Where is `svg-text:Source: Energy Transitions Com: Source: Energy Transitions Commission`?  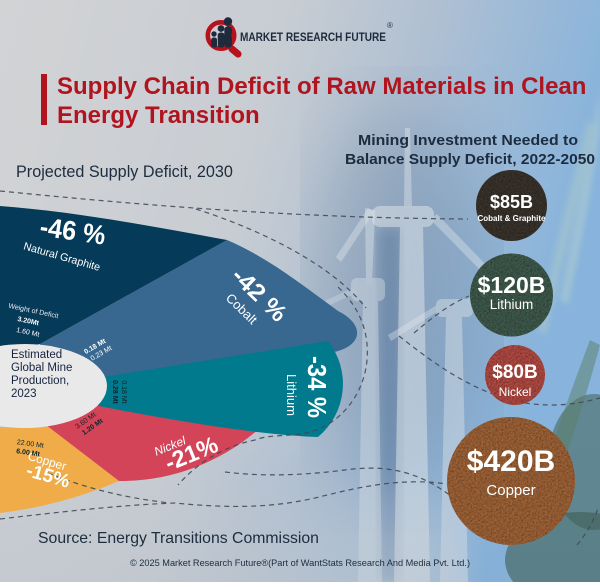 svg-text:Source: Energy Transitions Com: Source: Energy Transitions Commission is located at coordinates (178, 538).